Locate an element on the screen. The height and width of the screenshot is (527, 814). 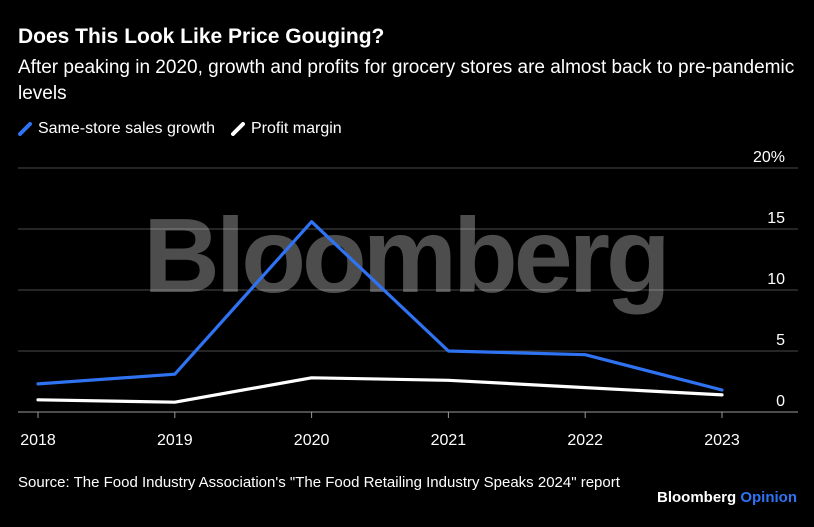
legend-swatch-sales-growth is located at coordinates (25, 129).